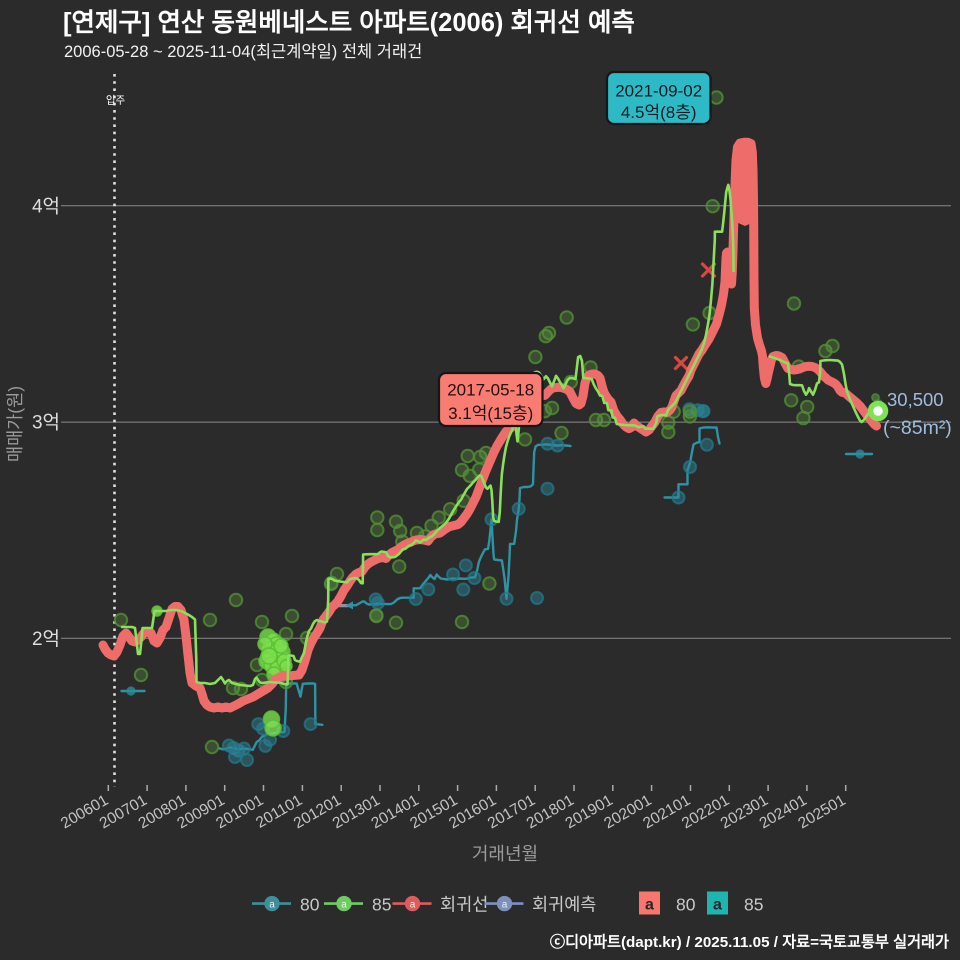  I want to click on svg-text:[연제구] 연산 동원베네스트 아파트(2006) 회귀선: [연제구] 연산 동원베네스트 아파트(2006) 회귀선 예측, so click(349, 23).